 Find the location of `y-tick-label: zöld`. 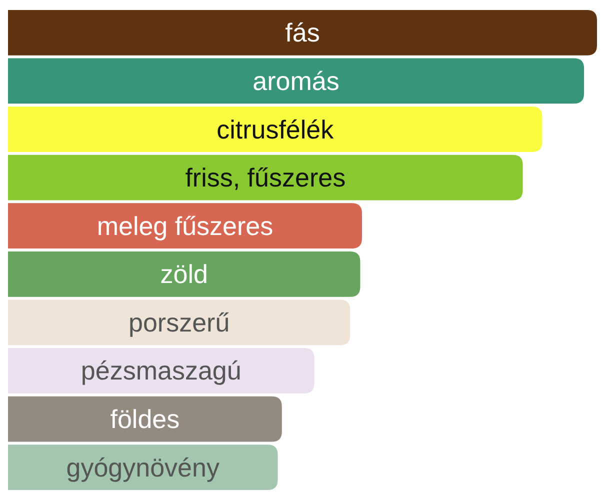

y-tick-label: zöld is located at coordinates (184, 274).